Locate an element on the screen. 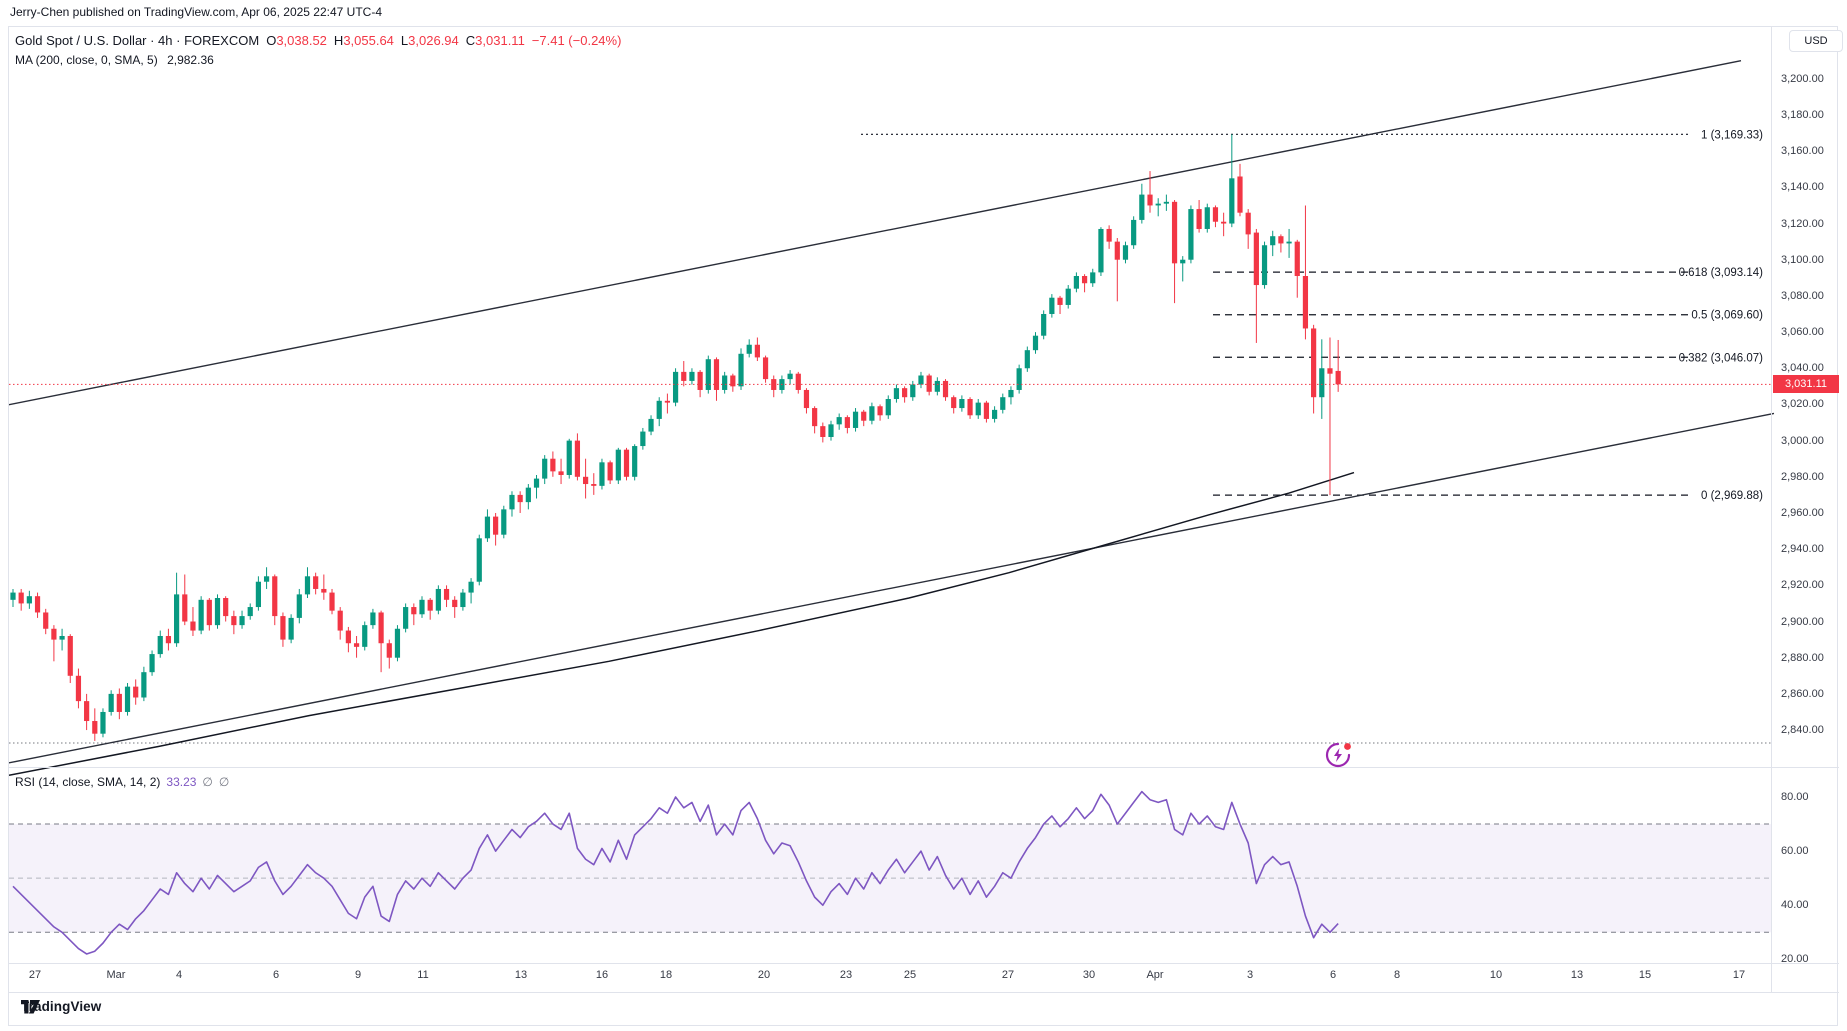 The width and height of the screenshot is (1847, 1031). ma-value: 2,982.36 is located at coordinates (190, 60).